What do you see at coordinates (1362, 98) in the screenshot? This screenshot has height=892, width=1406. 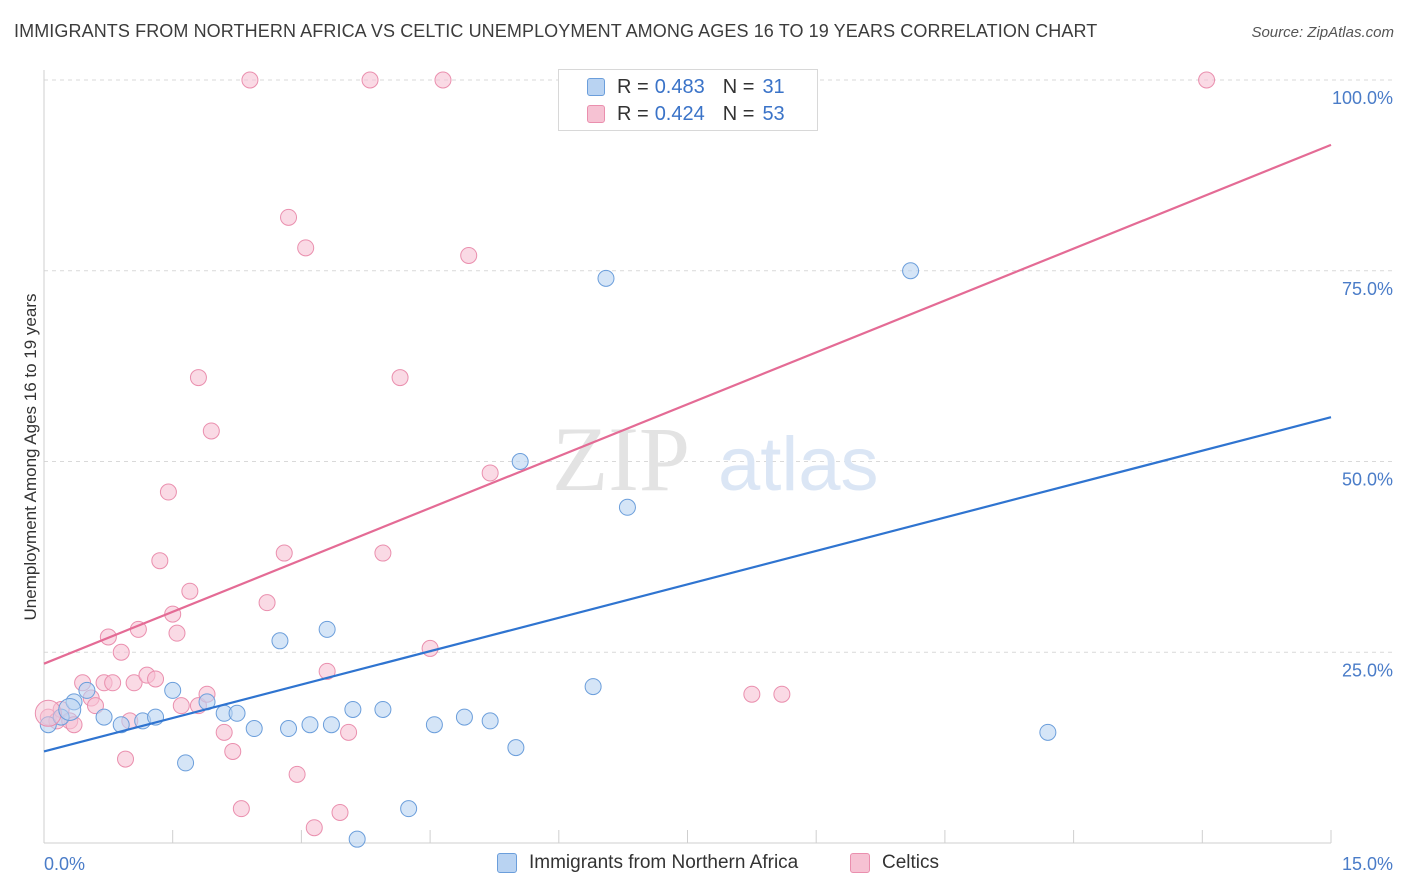 I see `y-tick-label: 100.0%` at bounding box center [1362, 98].